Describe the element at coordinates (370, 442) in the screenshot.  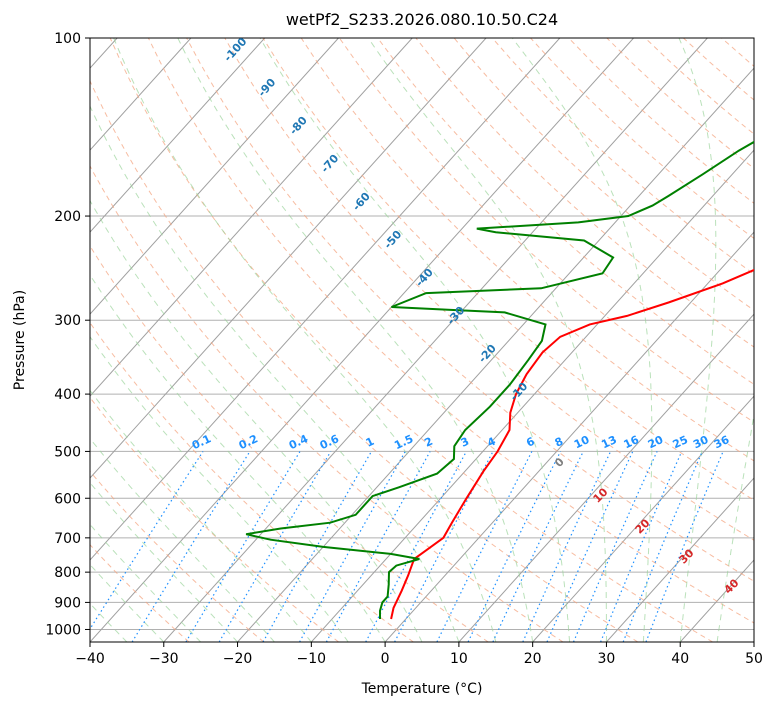
I see `mixing-ratio-label: 1` at that location.